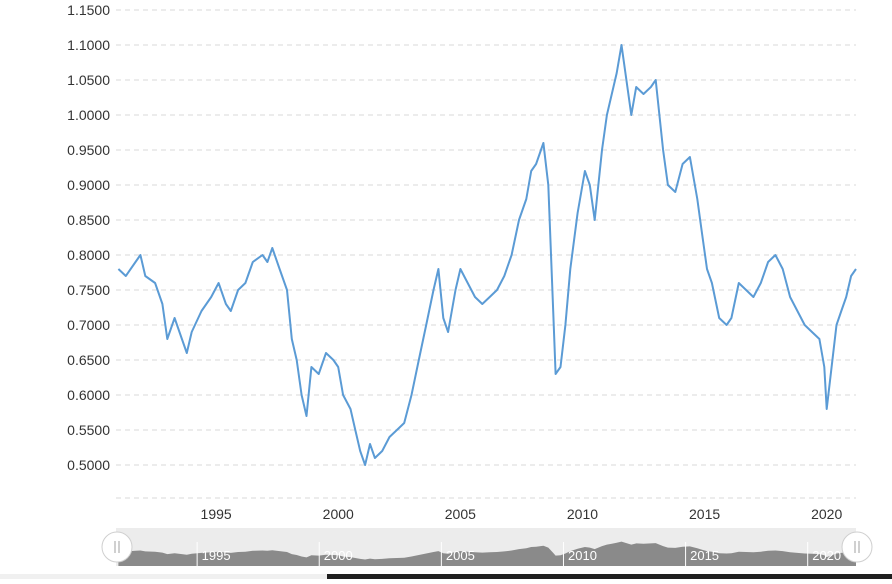 This screenshot has height=584, width=892. I want to click on navigator-right-handle, so click(857, 547).